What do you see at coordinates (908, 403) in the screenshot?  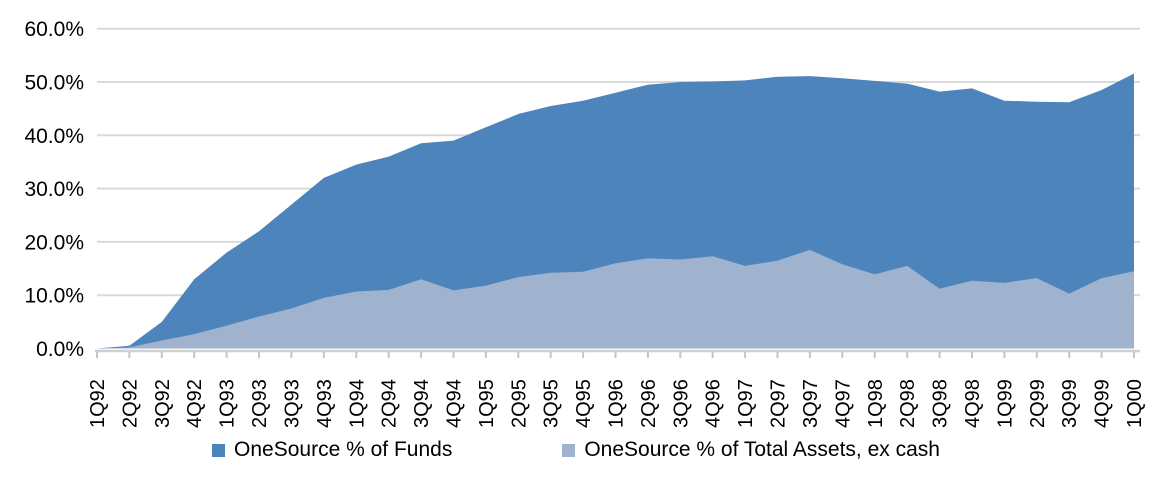 I see `x-axis-tick-label: 2Q98` at bounding box center [908, 403].